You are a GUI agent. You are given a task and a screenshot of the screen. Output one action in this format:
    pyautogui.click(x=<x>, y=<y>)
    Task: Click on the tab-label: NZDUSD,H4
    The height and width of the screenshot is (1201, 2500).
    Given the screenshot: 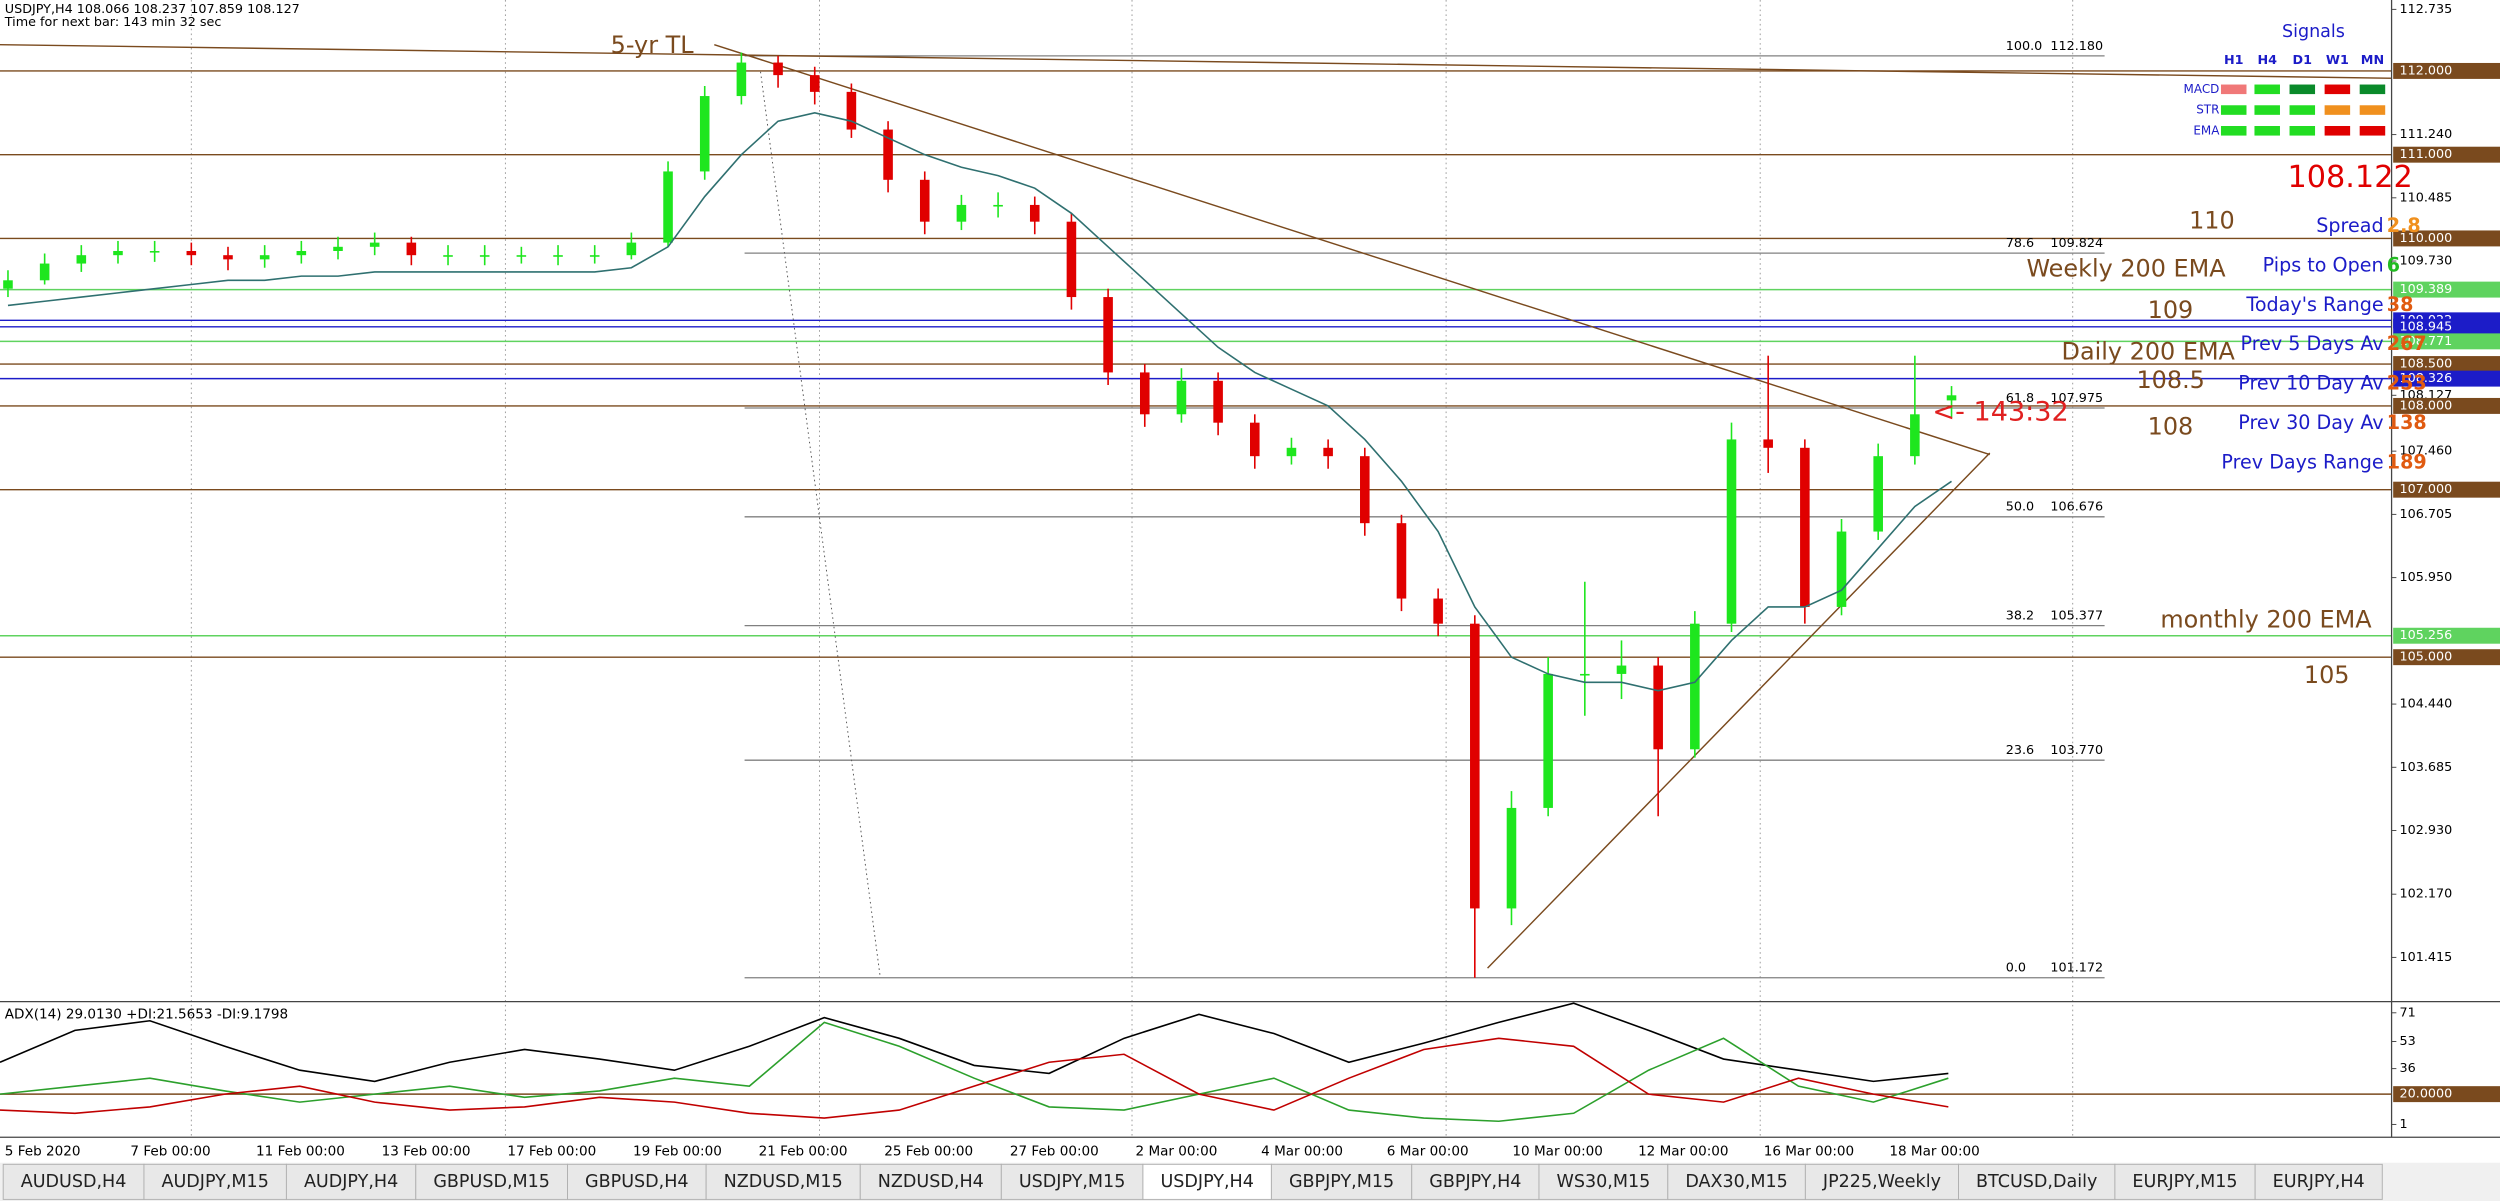 What is the action you would take?
    pyautogui.click(x=931, y=1182)
    